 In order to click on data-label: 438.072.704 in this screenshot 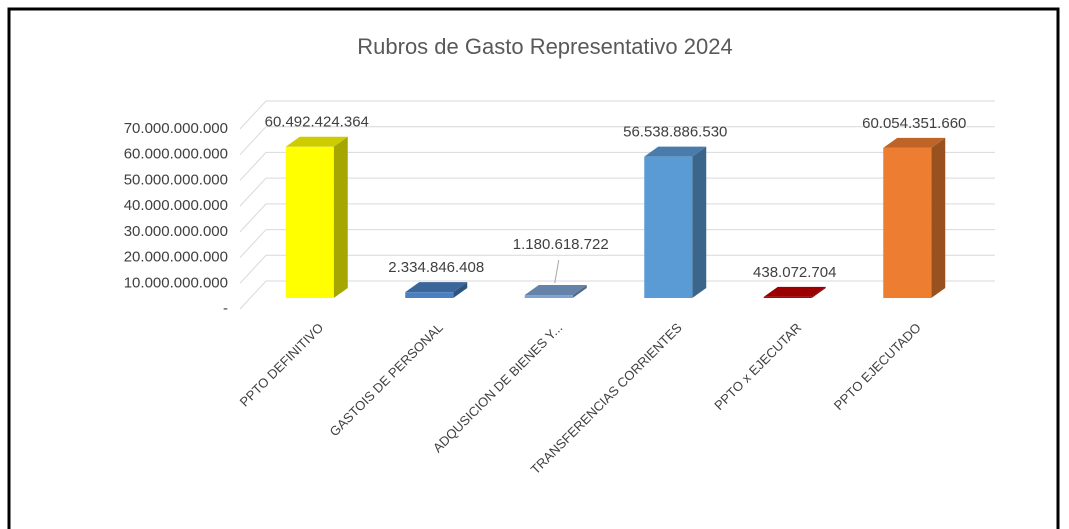, I will do `click(794, 272)`.